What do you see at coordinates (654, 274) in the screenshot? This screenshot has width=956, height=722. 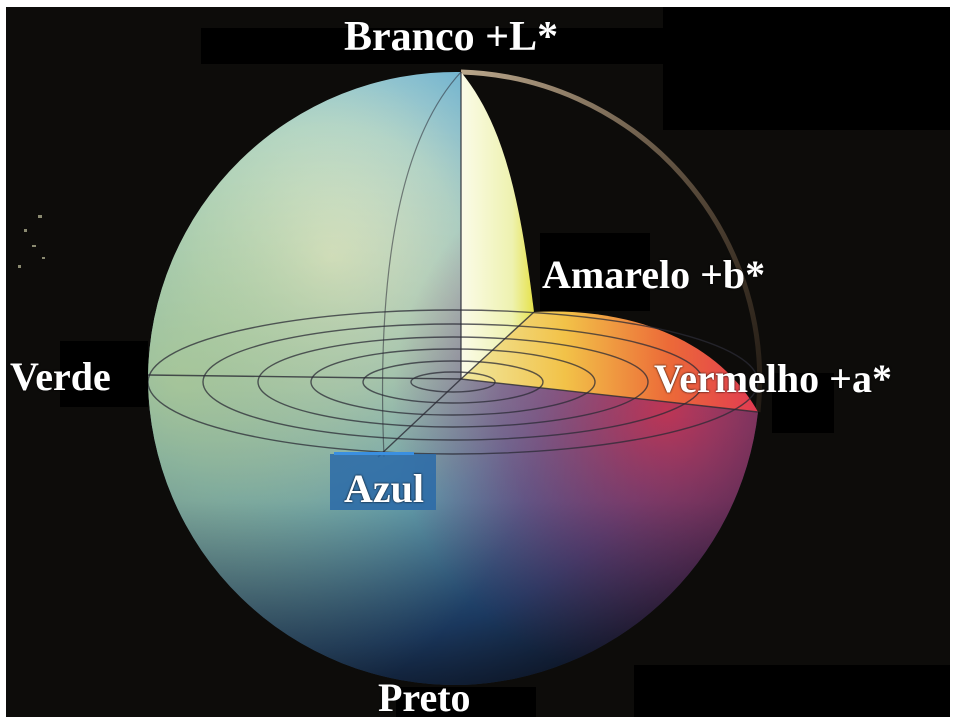 I see `label-yellow-b: Amarelo +b*` at bounding box center [654, 274].